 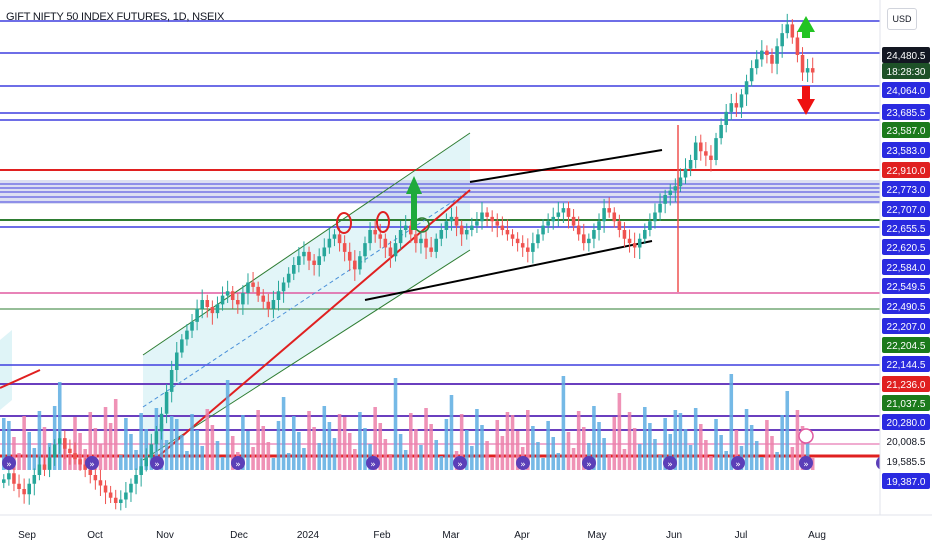 I want to click on price-scale-label: 21,236.0, so click(x=906, y=385).